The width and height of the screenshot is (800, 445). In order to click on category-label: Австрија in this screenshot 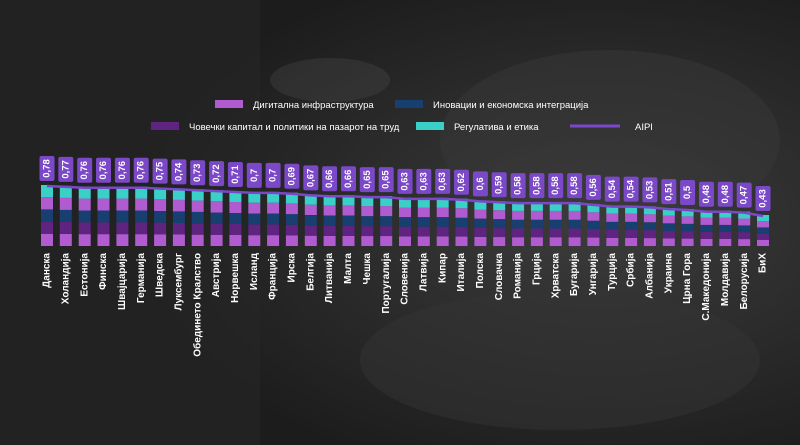, I will do `click(216, 275)`.